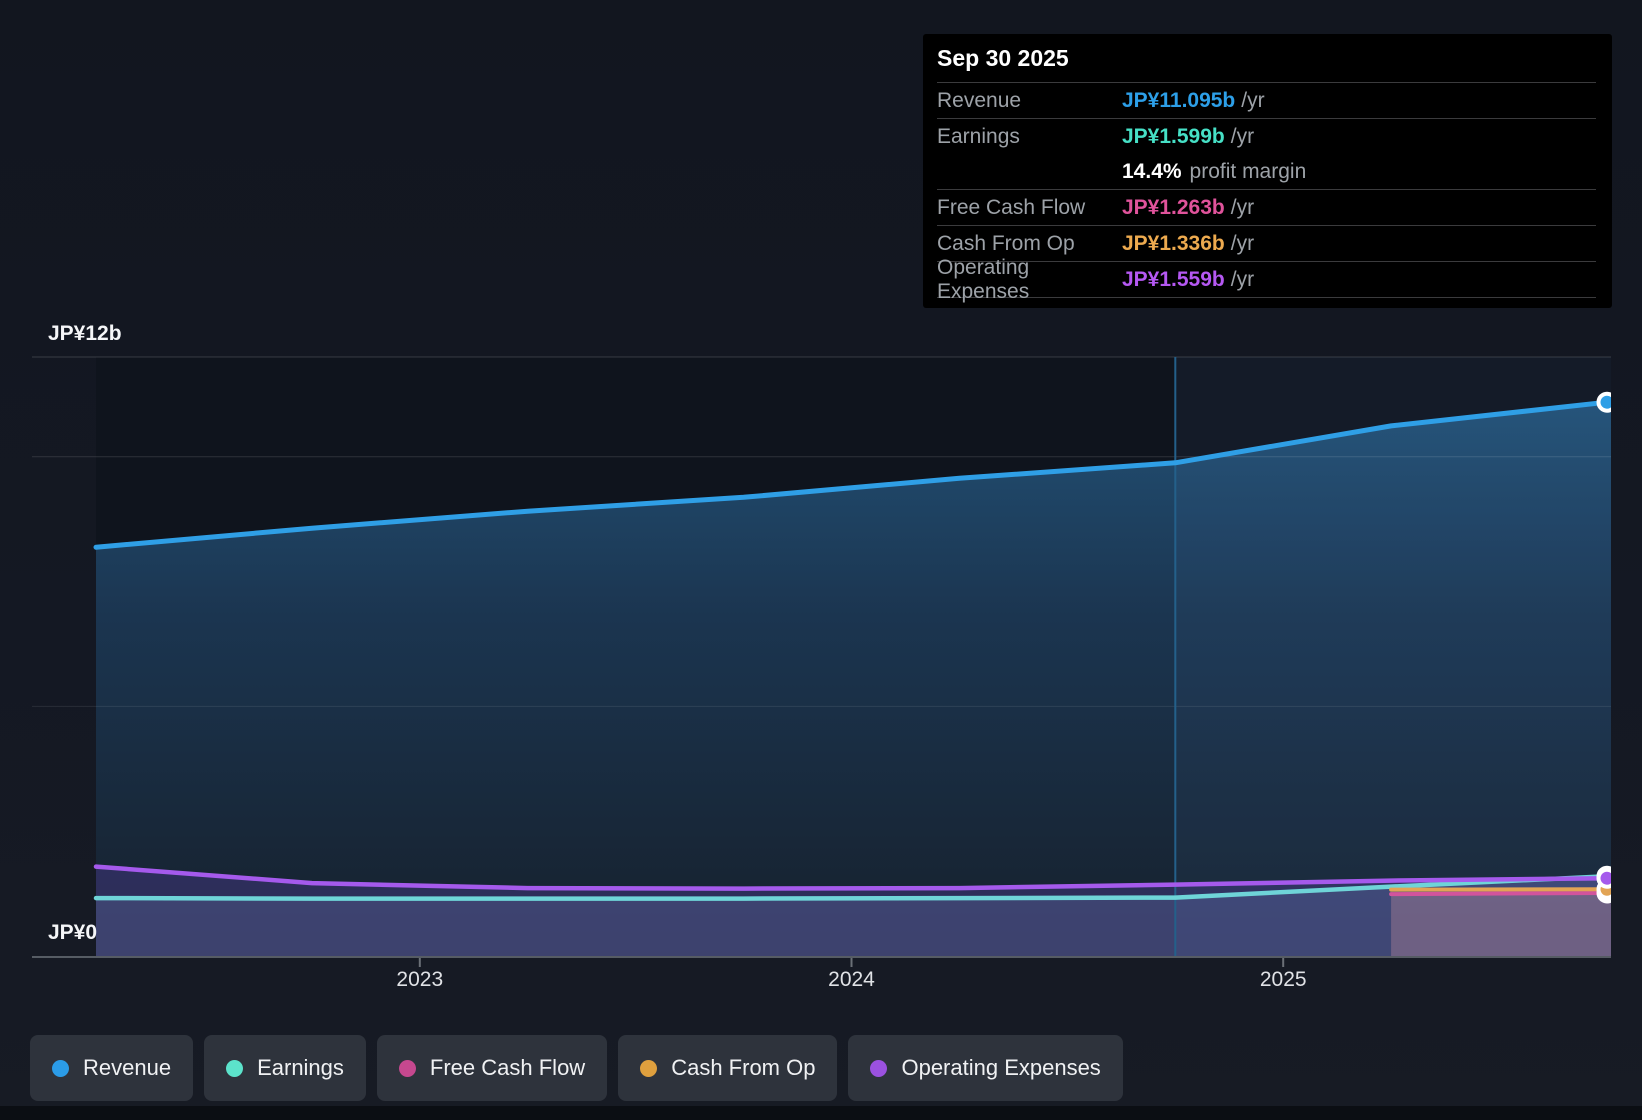  I want to click on operating-expenses-legend-dot-icon, so click(879, 1068).